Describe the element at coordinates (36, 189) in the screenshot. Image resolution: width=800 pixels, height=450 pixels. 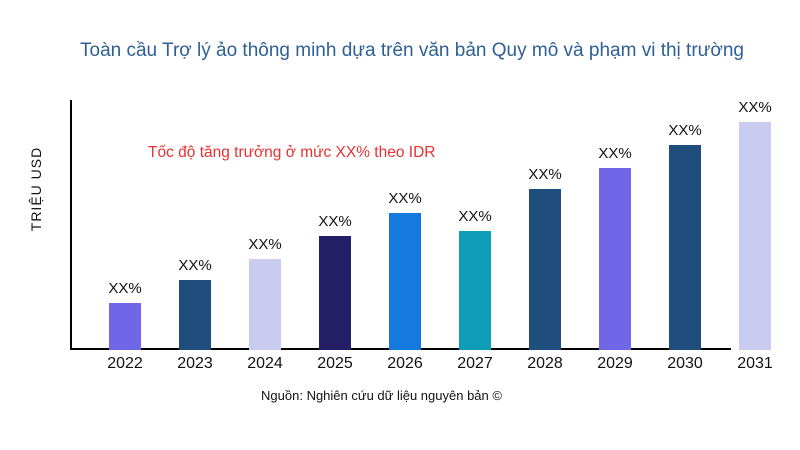
I see `y-axis-label: TRIỆU USD` at that location.